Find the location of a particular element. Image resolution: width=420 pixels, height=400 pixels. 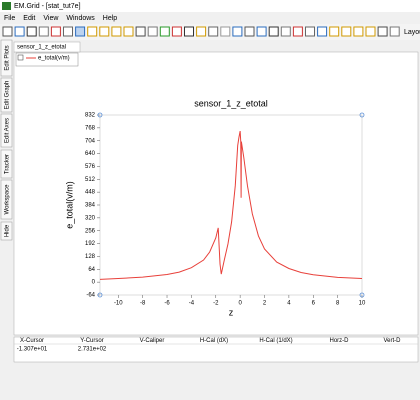

status-cell: 2.731e+02 is located at coordinates (92, 350).